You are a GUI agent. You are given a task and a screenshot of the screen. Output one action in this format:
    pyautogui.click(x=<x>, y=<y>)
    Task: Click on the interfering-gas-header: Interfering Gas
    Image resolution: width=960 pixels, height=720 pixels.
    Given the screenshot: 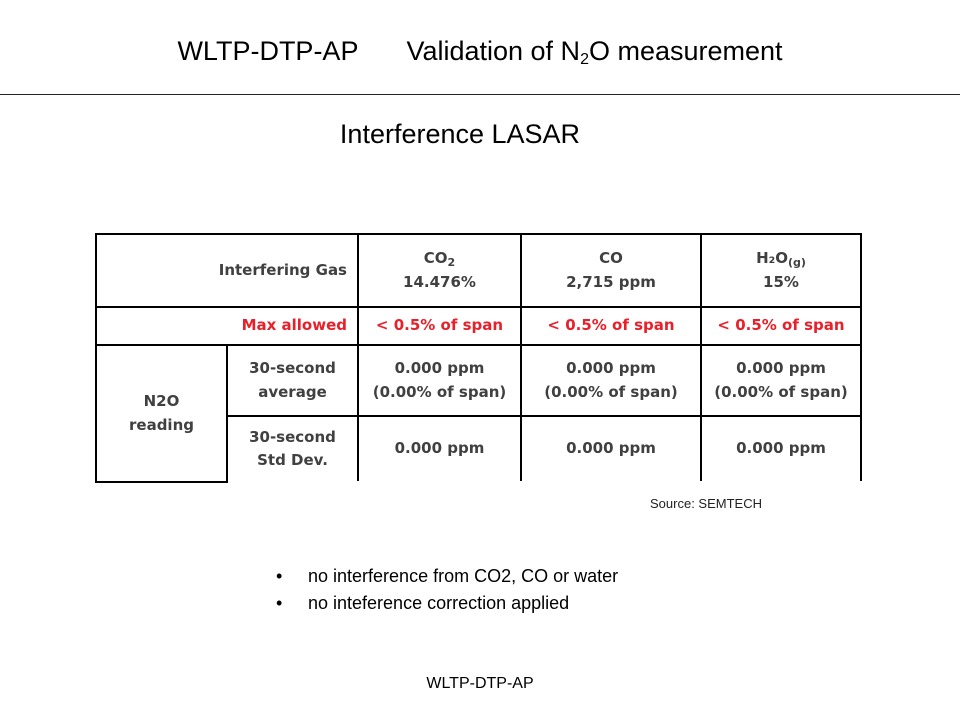 What is the action you would take?
    pyautogui.click(x=227, y=270)
    